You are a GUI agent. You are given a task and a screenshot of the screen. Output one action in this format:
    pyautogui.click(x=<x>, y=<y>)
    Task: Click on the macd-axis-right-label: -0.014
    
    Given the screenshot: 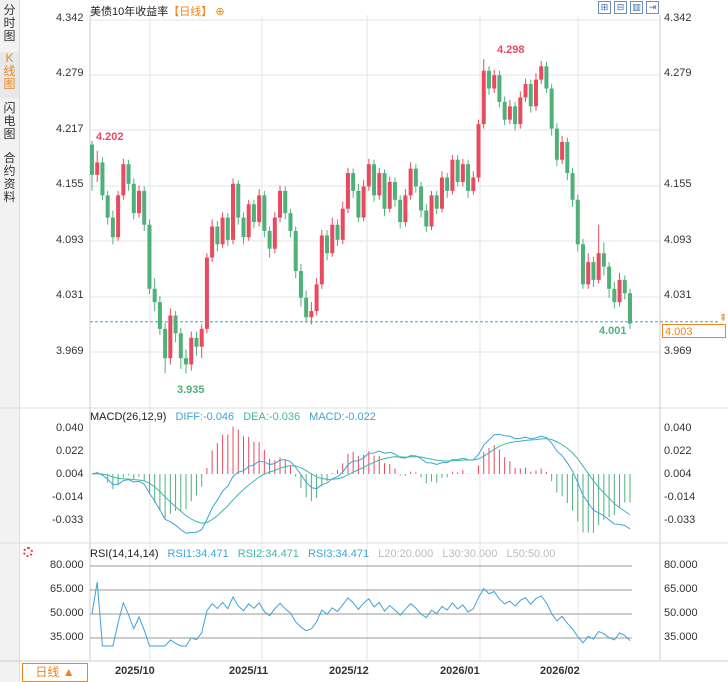 What is the action you would take?
    pyautogui.click(x=680, y=497)
    